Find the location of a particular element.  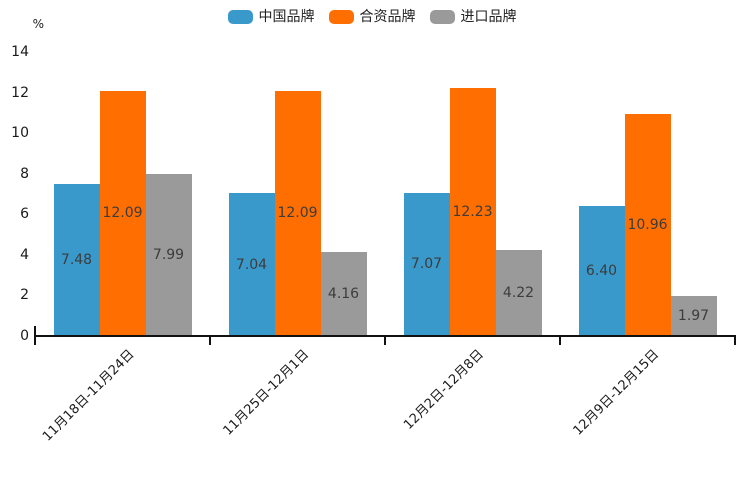

x-axis-category-label: 12月9日-12月15日 is located at coordinates (616, 393).